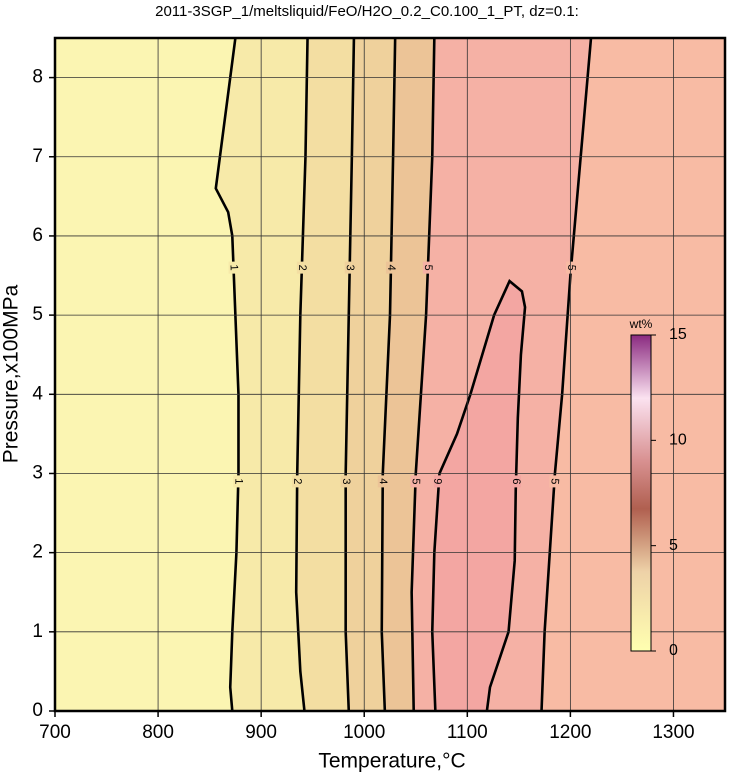 The image size is (734, 781). What do you see at coordinates (261, 732) in the screenshot?
I see `x-tick-label: 900` at bounding box center [261, 732].